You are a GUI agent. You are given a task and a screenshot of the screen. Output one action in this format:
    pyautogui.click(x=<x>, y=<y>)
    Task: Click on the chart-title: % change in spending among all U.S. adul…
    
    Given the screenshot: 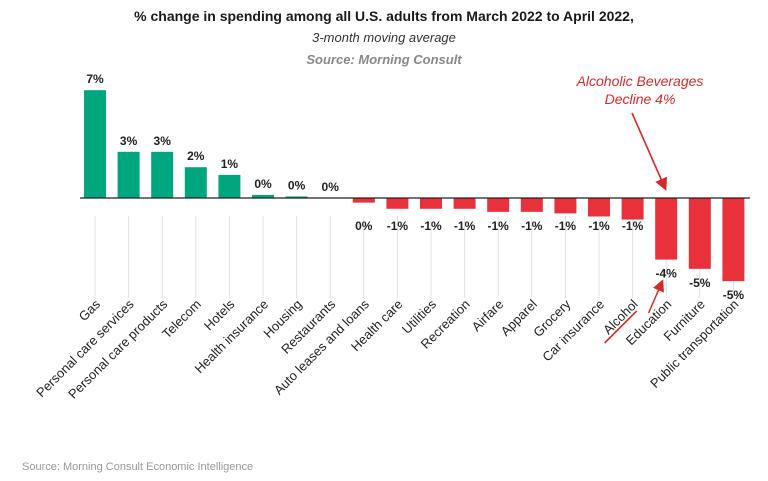 What is the action you would take?
    pyautogui.click(x=384, y=16)
    